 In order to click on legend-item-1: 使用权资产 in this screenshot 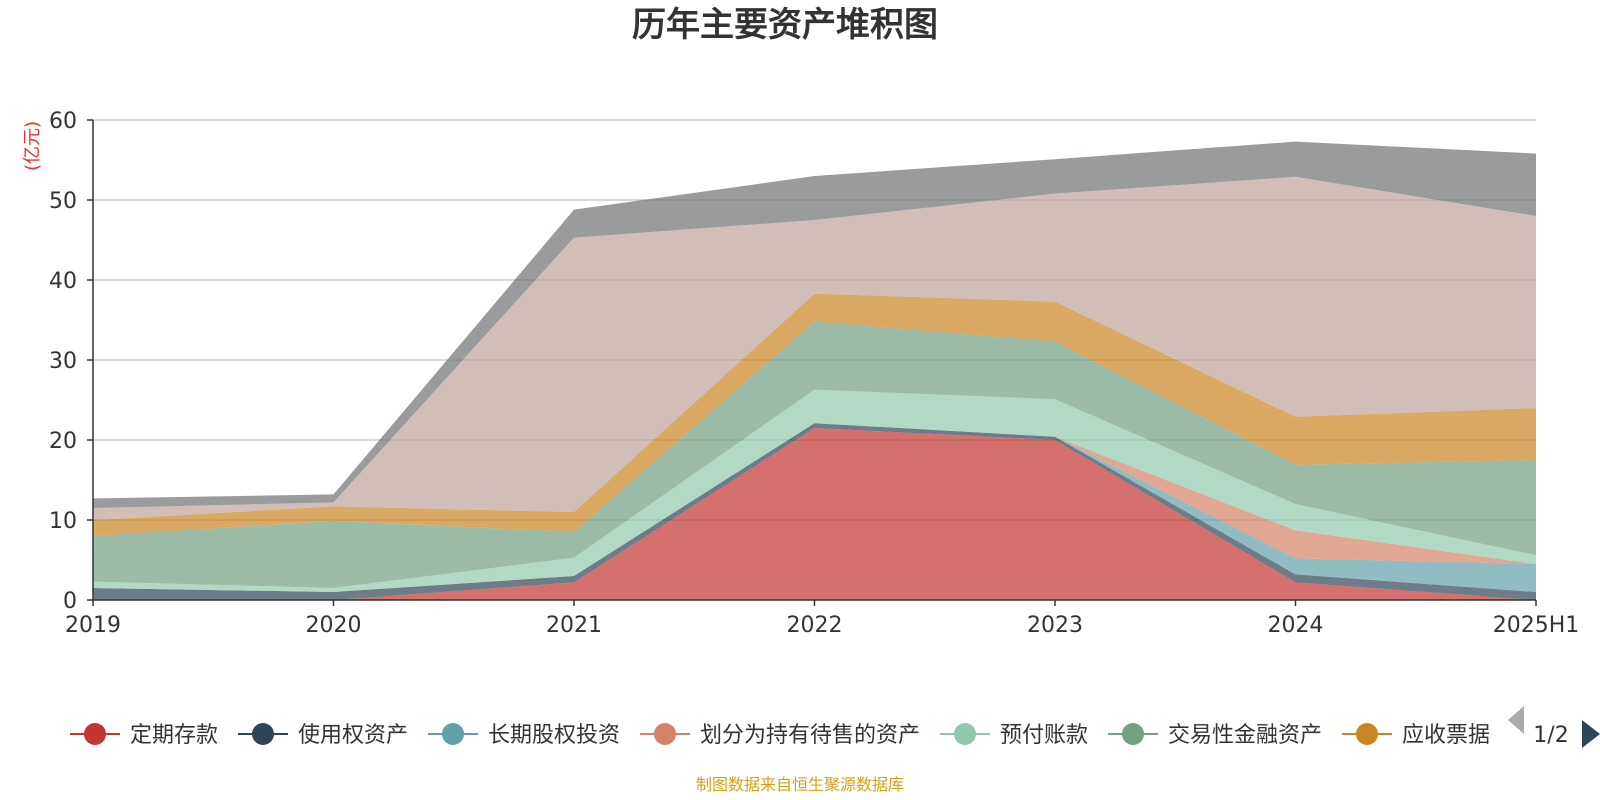, I will do `click(323, 735)`.